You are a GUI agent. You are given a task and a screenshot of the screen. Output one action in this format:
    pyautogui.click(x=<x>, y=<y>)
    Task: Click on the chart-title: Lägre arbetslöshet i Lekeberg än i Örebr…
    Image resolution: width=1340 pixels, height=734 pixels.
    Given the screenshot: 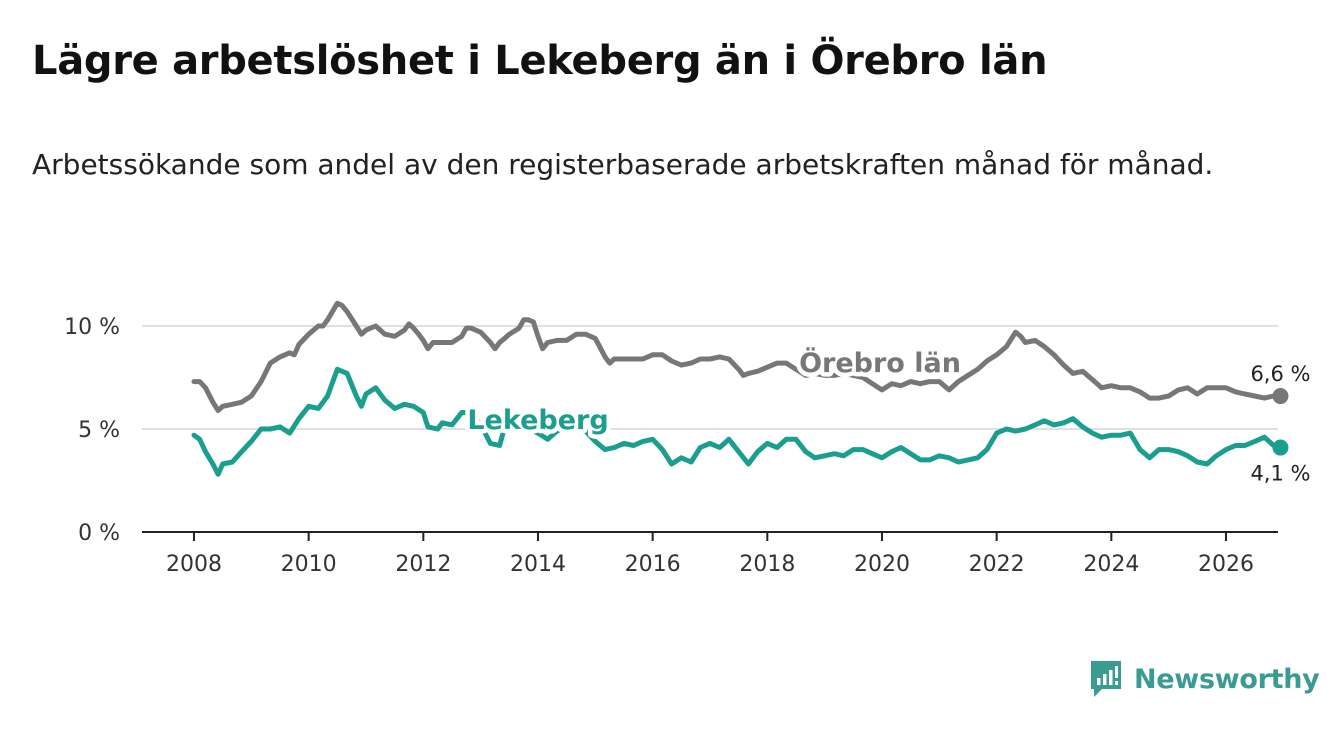 What is the action you would take?
    pyautogui.click(x=540, y=61)
    